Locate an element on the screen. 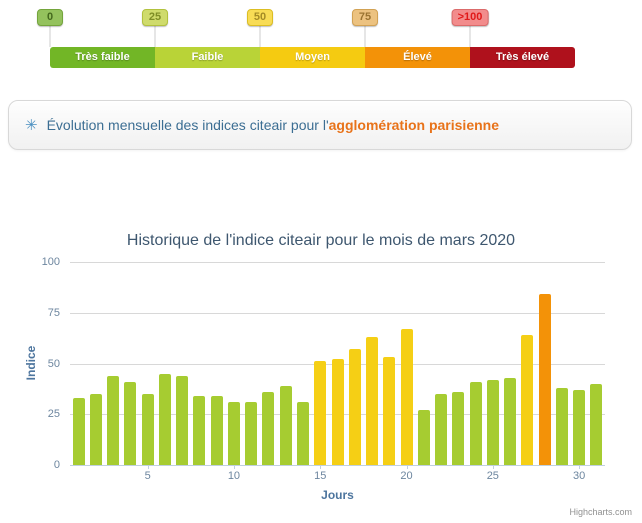 The image size is (642, 523). x-tick-label-15: 15 is located at coordinates (320, 476).